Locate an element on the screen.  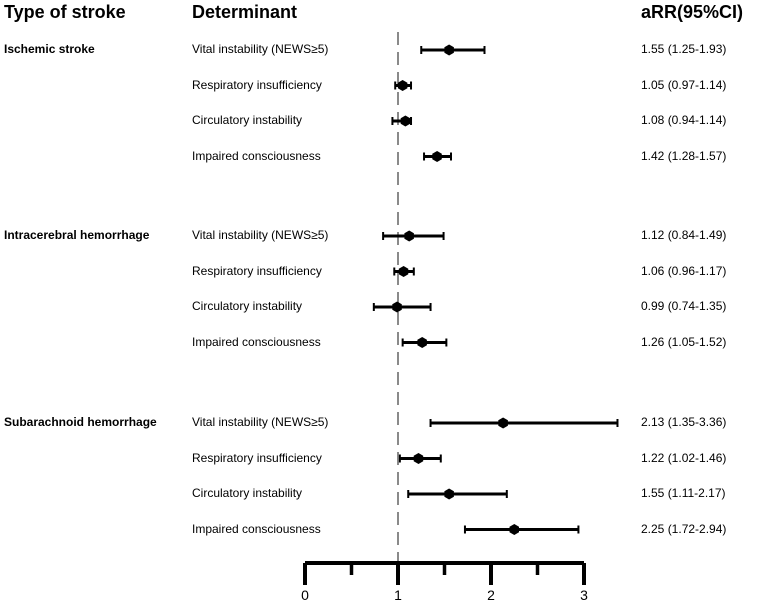
header-arr: aRR(95%CI) is located at coordinates (692, 12).